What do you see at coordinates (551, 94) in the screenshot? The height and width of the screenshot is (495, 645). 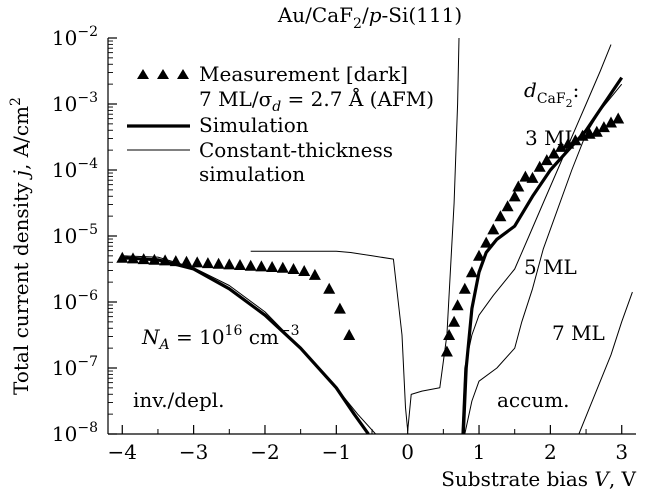 I see `annotation-d-caf2: dCaF2:` at bounding box center [551, 94].